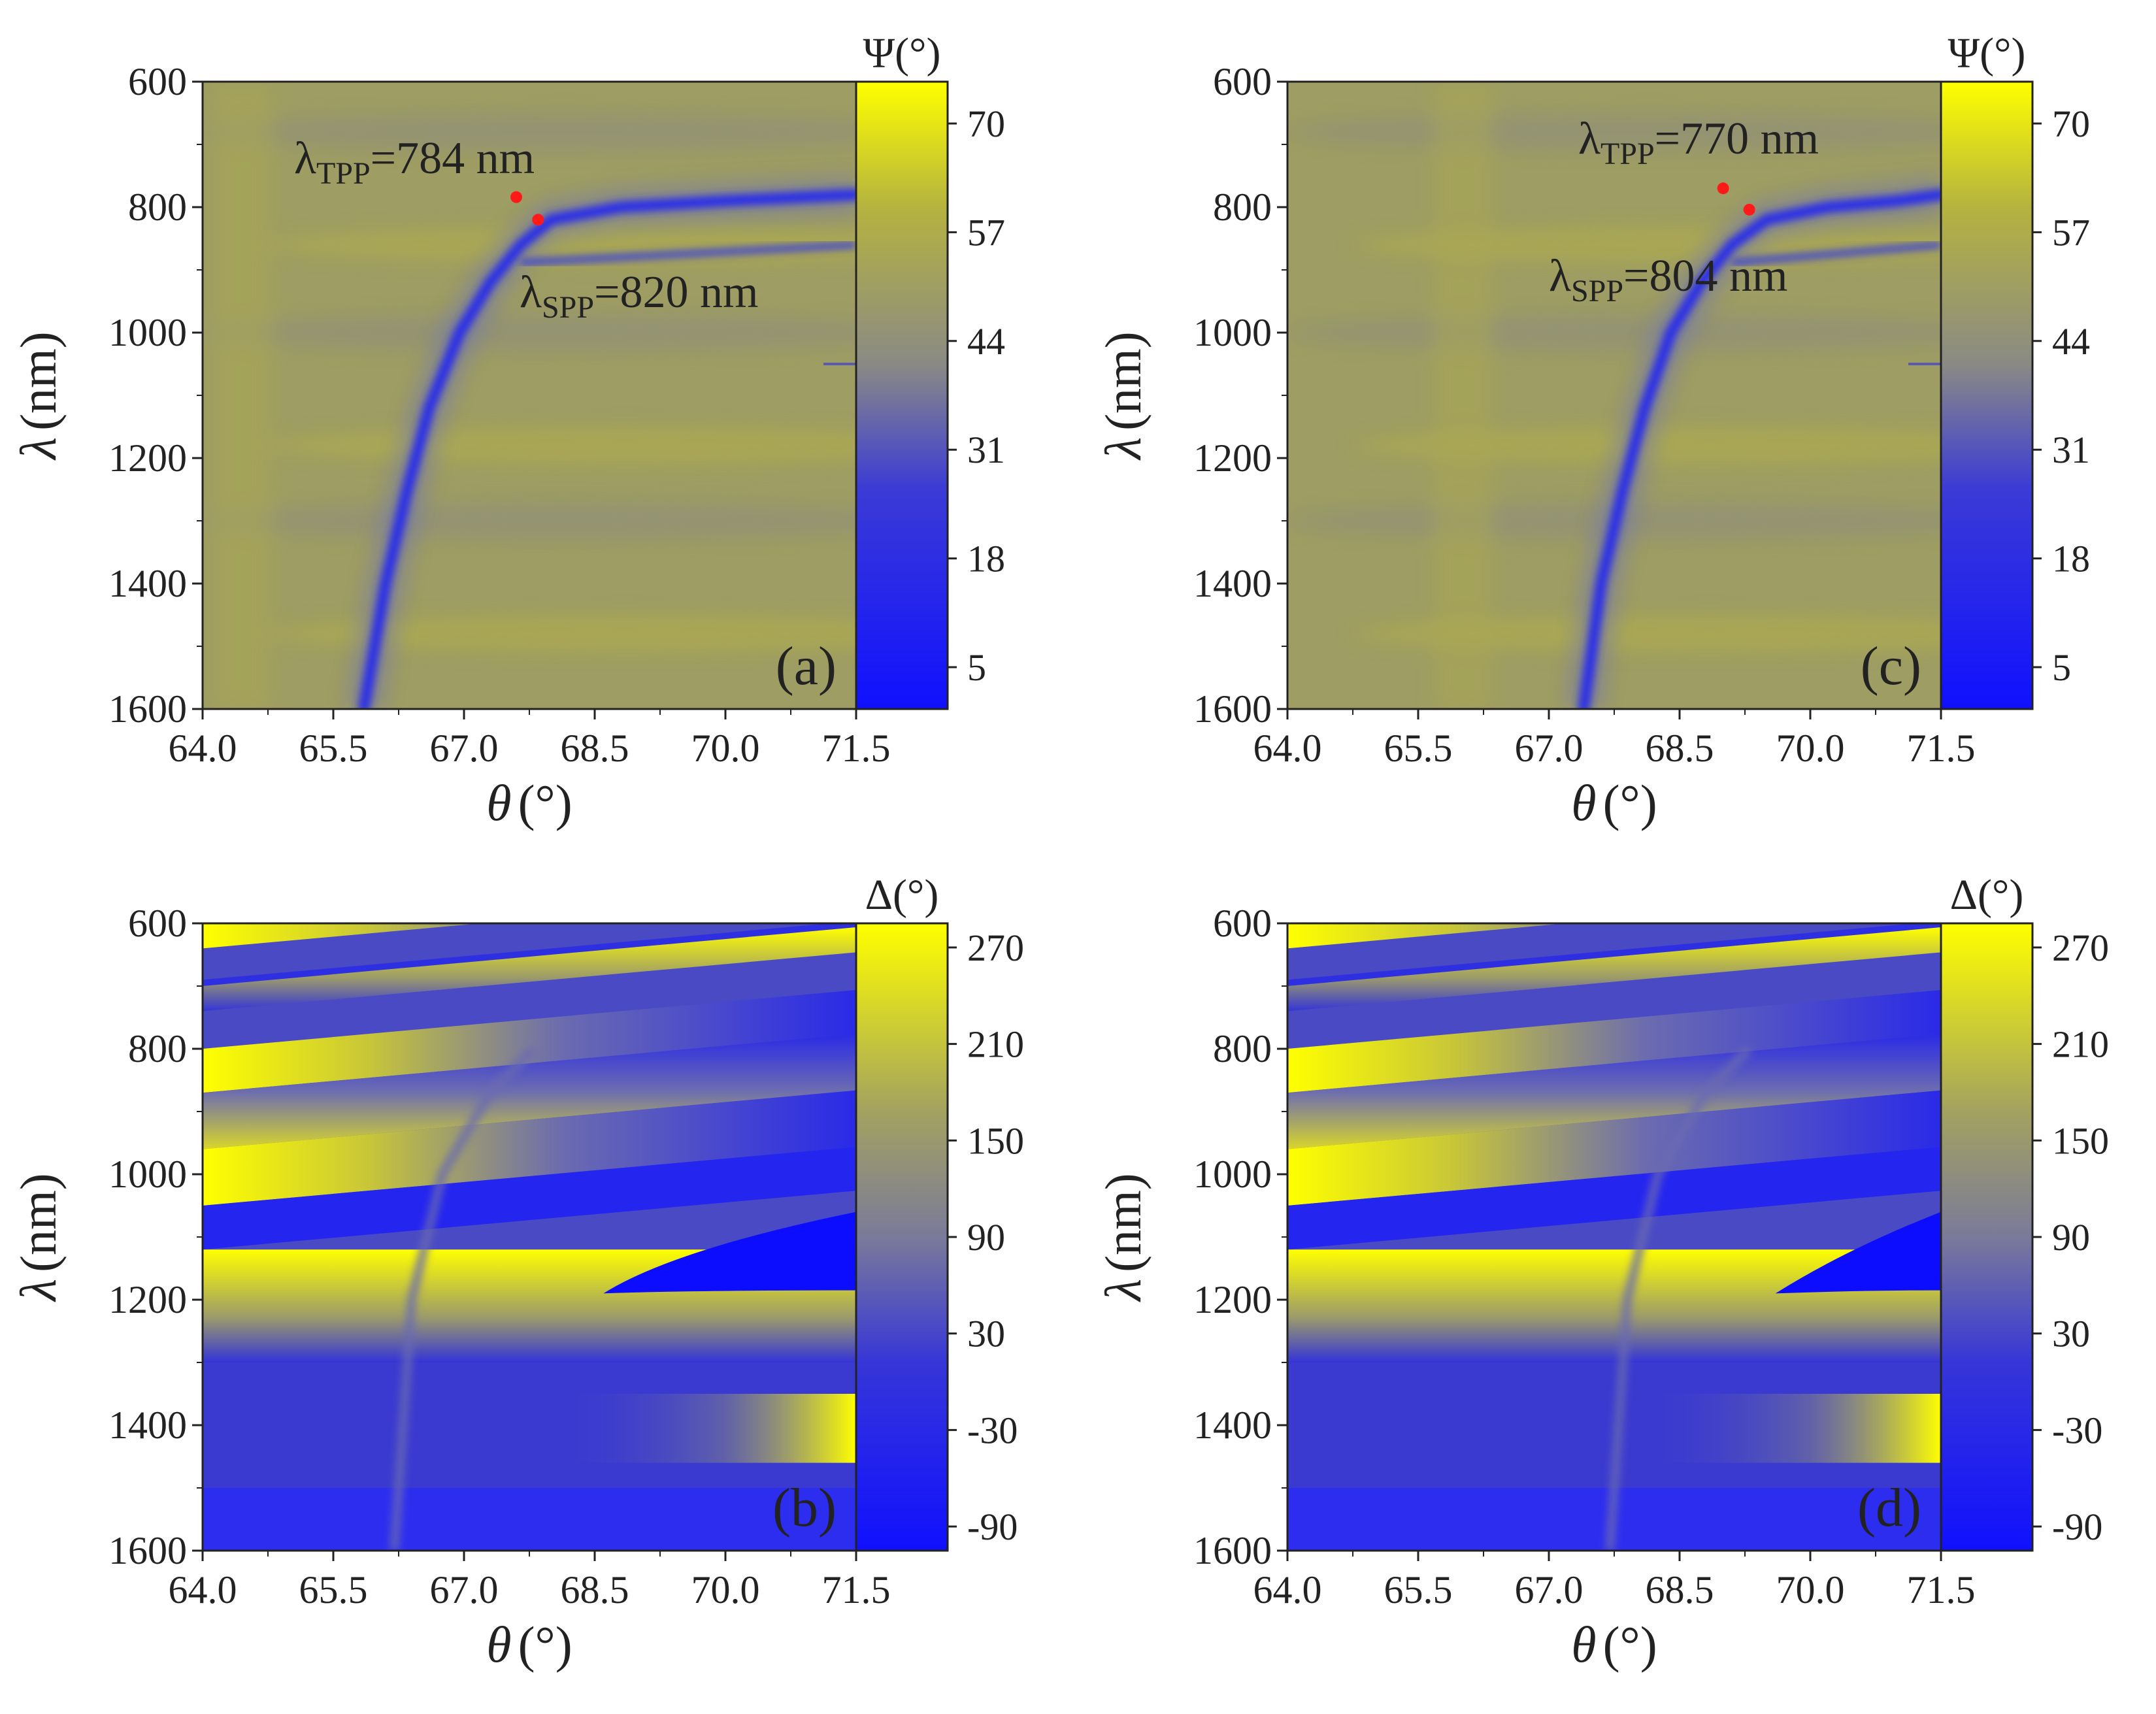  What do you see at coordinates (545, 802) in the screenshot?
I see `x-axis-unit: (°)` at bounding box center [545, 802].